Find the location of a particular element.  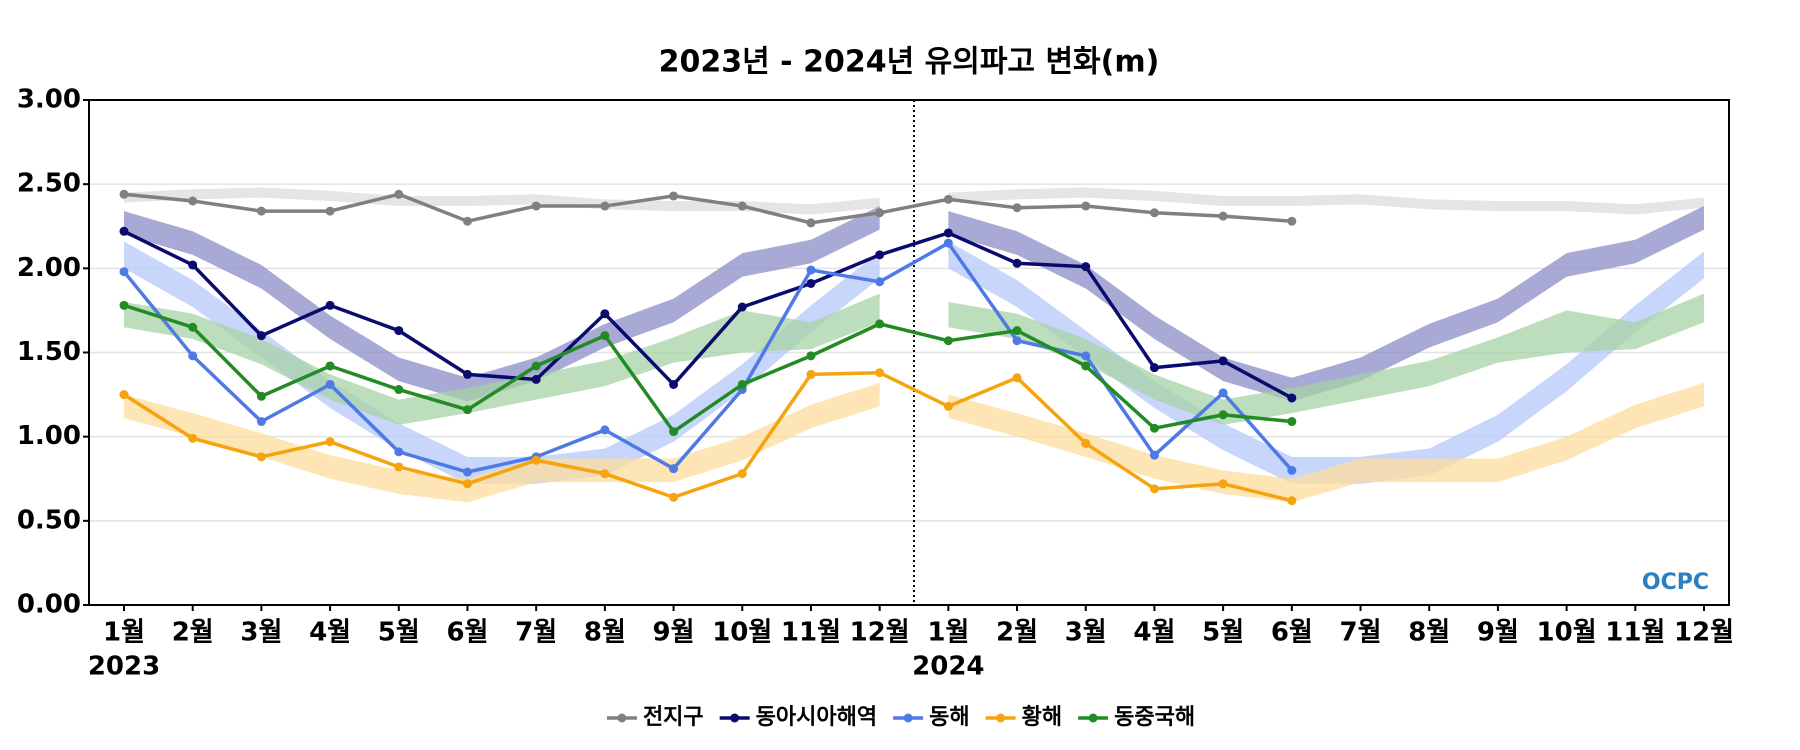

x-tick-label: 2월 is located at coordinates (1017, 633).